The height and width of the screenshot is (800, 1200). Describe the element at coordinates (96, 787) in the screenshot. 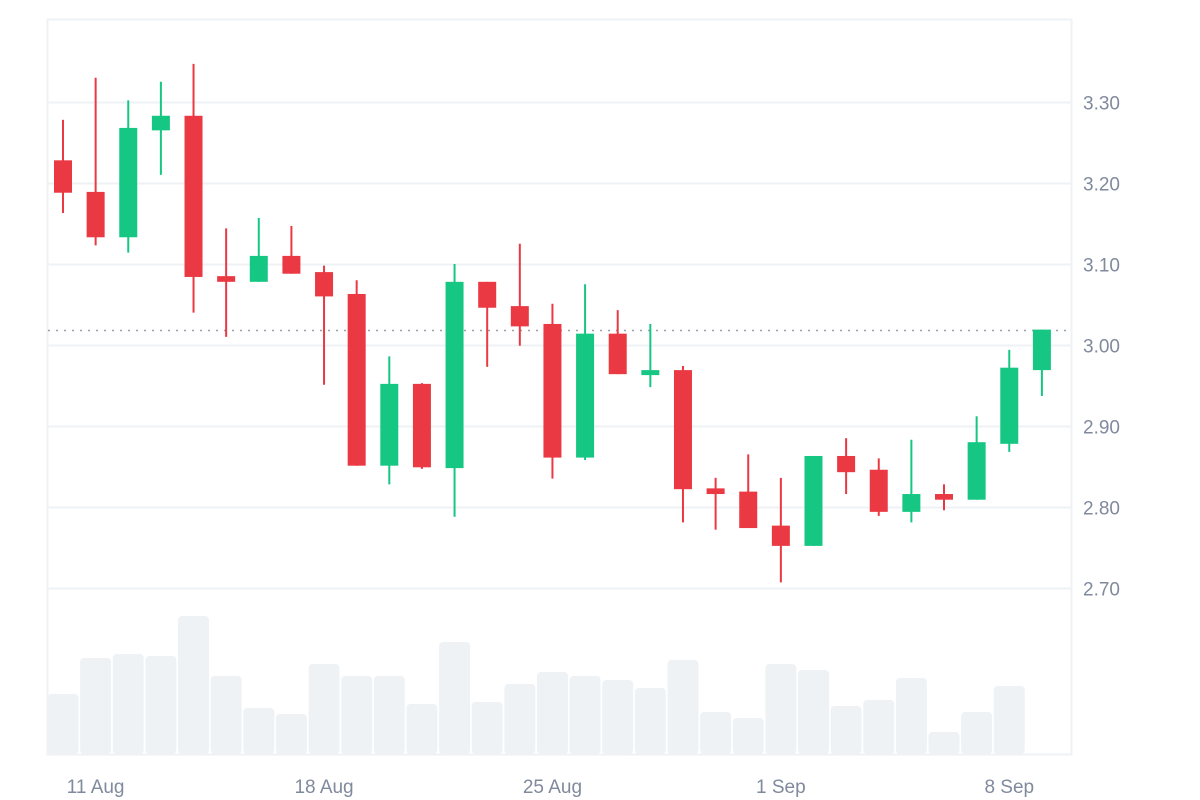

I see `x-tick-label: 11 Aug` at that location.